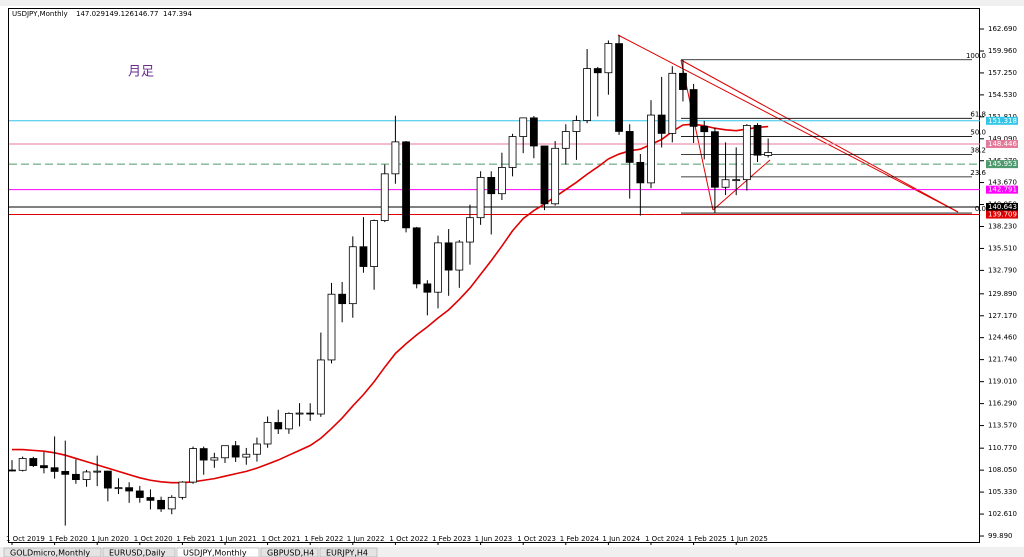 The width and height of the screenshot is (1024, 557). I want to click on y-tick-label: 143.670, so click(1002, 183).